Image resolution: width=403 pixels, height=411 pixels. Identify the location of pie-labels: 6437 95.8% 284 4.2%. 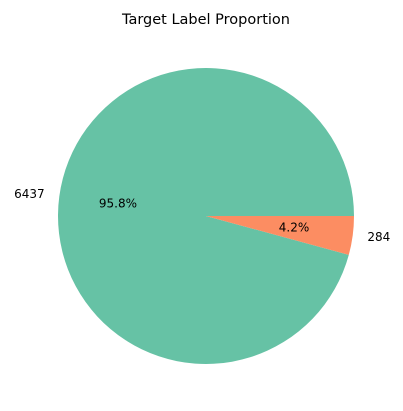
(202, 215).